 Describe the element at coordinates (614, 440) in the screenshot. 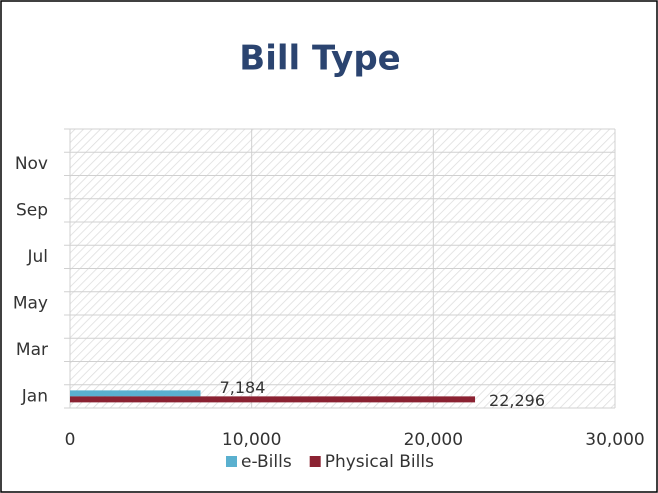

I see `x-tick-label: 30,000` at that location.